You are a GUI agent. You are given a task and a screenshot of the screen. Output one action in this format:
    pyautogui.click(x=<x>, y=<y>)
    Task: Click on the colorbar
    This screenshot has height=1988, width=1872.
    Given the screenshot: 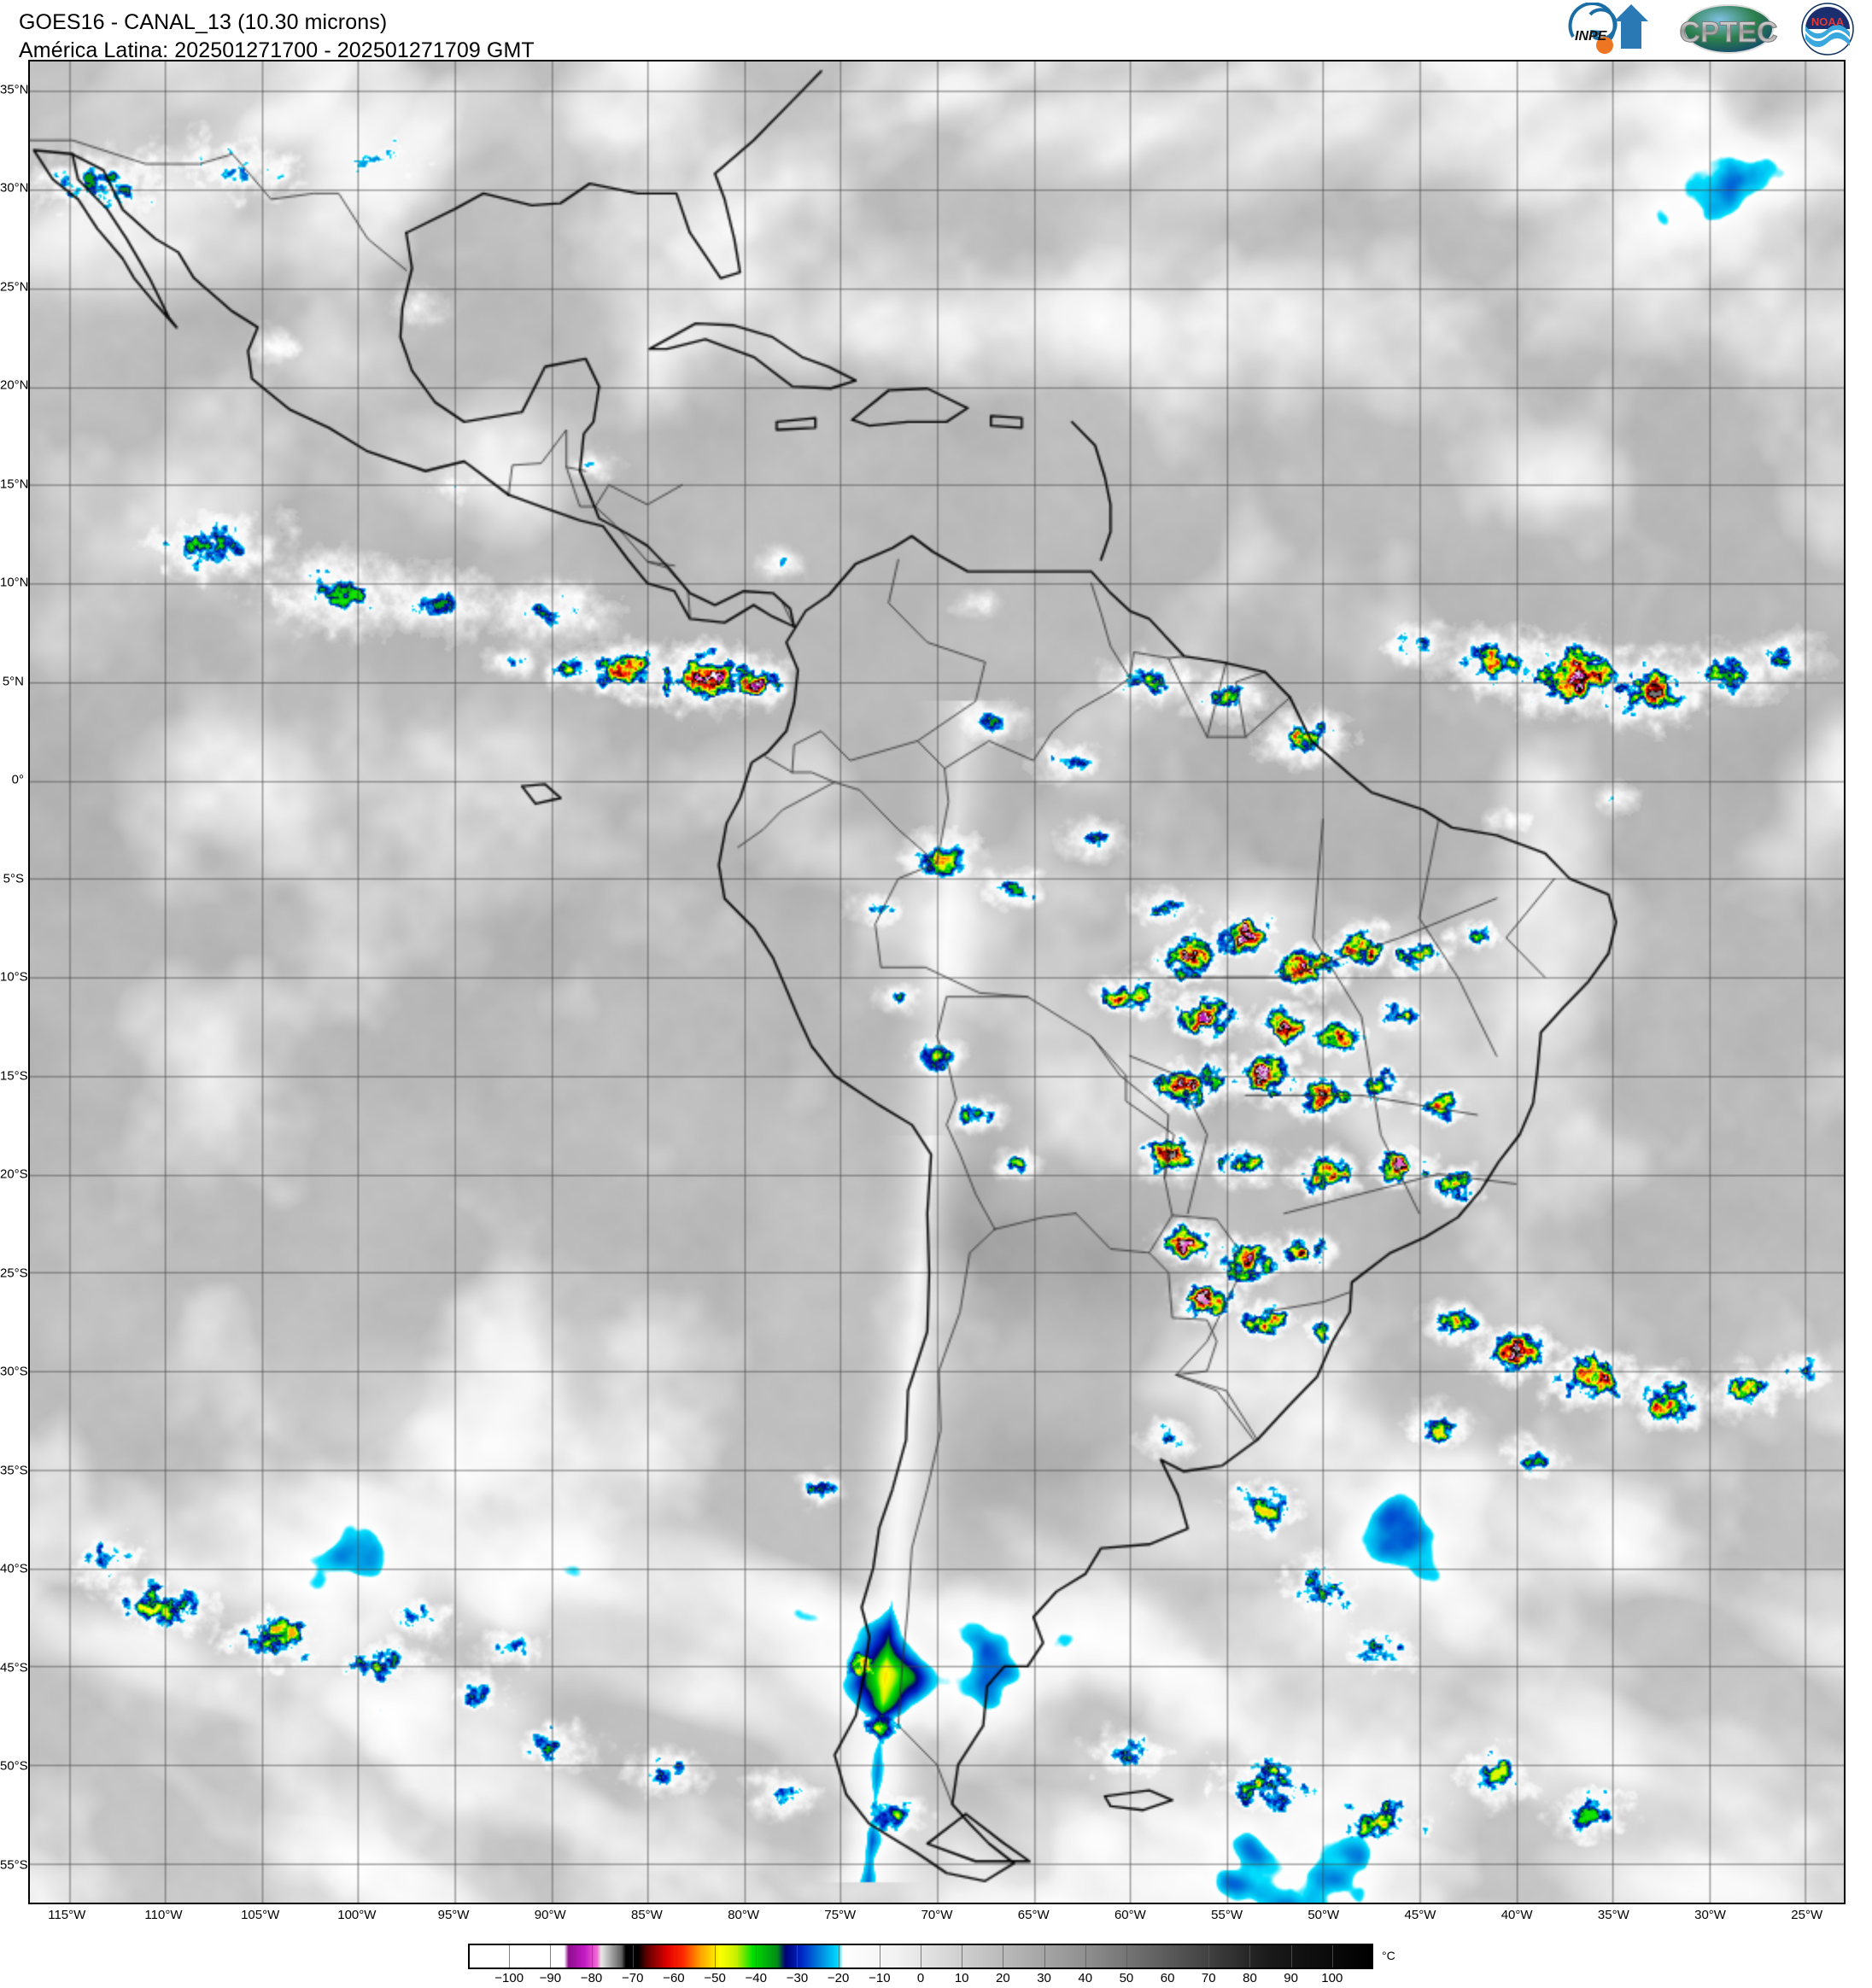 What is the action you would take?
    pyautogui.click(x=921, y=1956)
    